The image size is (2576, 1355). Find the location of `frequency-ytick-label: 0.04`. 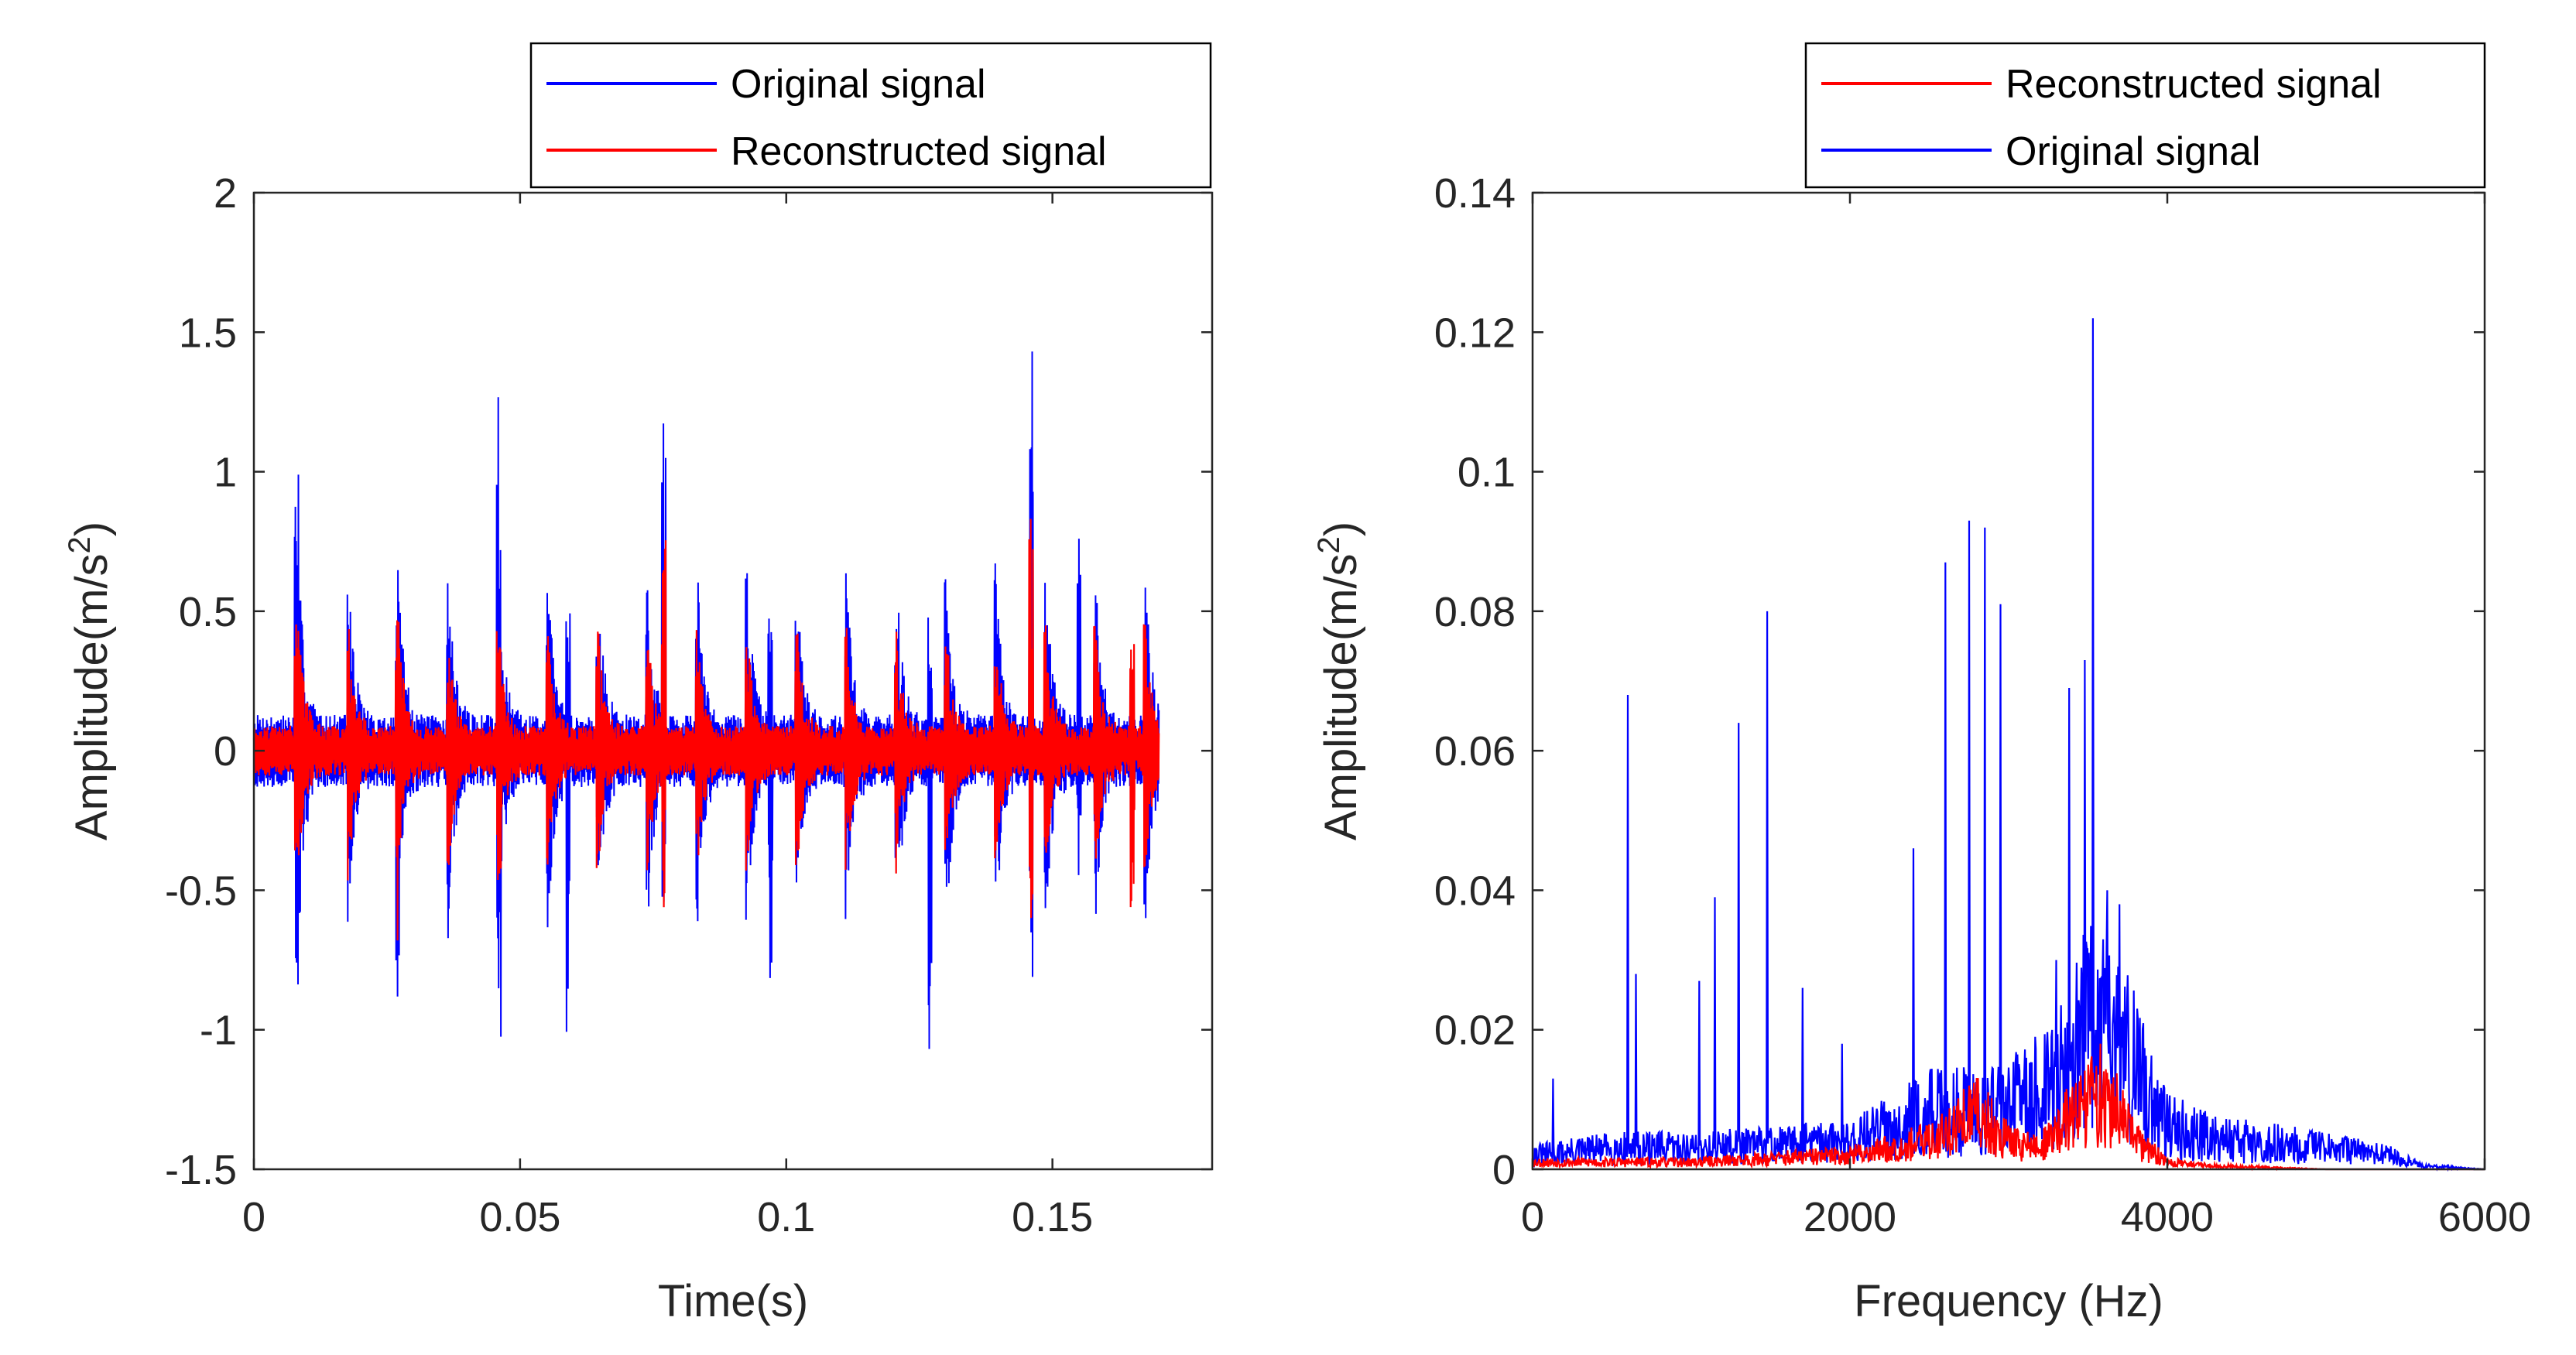

frequency-ytick-label: 0.04 is located at coordinates (1475, 891).